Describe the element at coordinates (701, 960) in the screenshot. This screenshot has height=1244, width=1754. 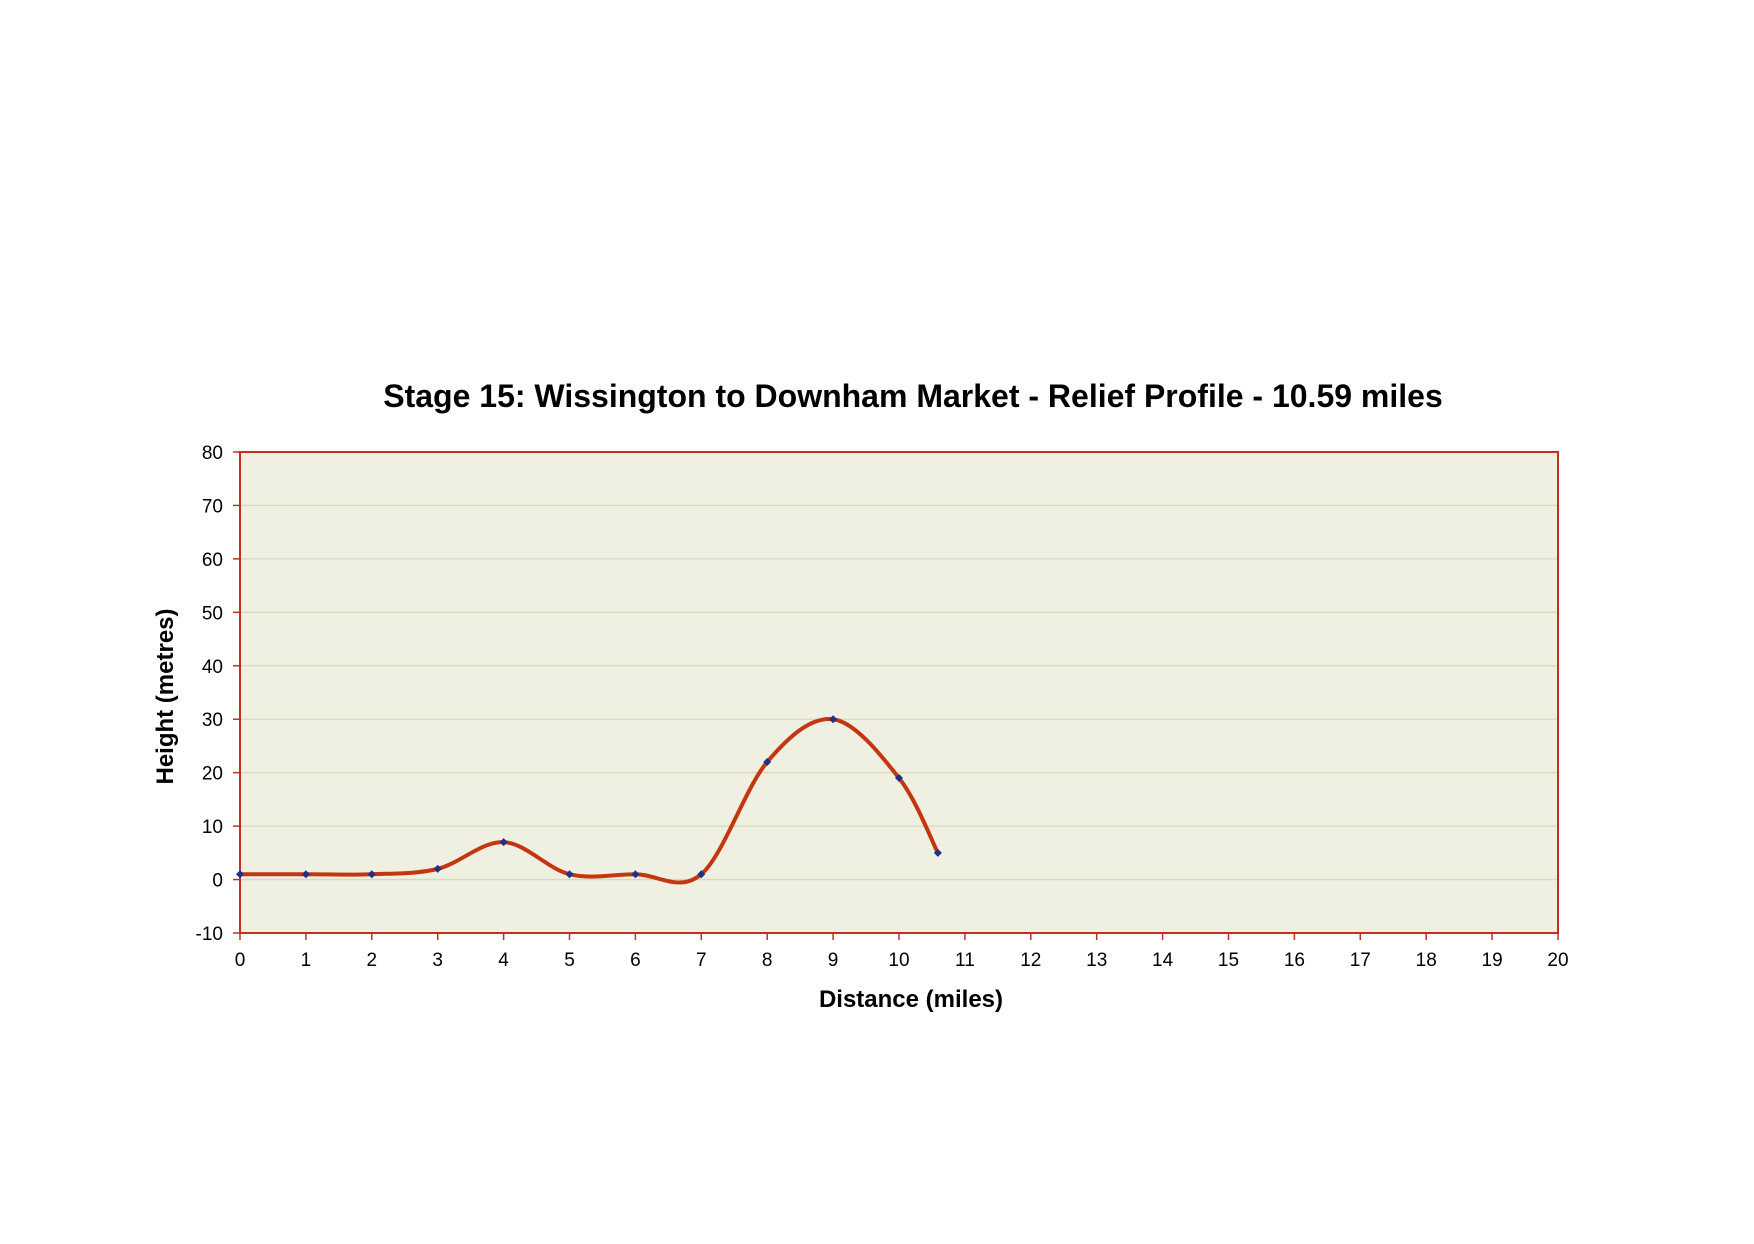
I see `x-tick-label: 7` at that location.